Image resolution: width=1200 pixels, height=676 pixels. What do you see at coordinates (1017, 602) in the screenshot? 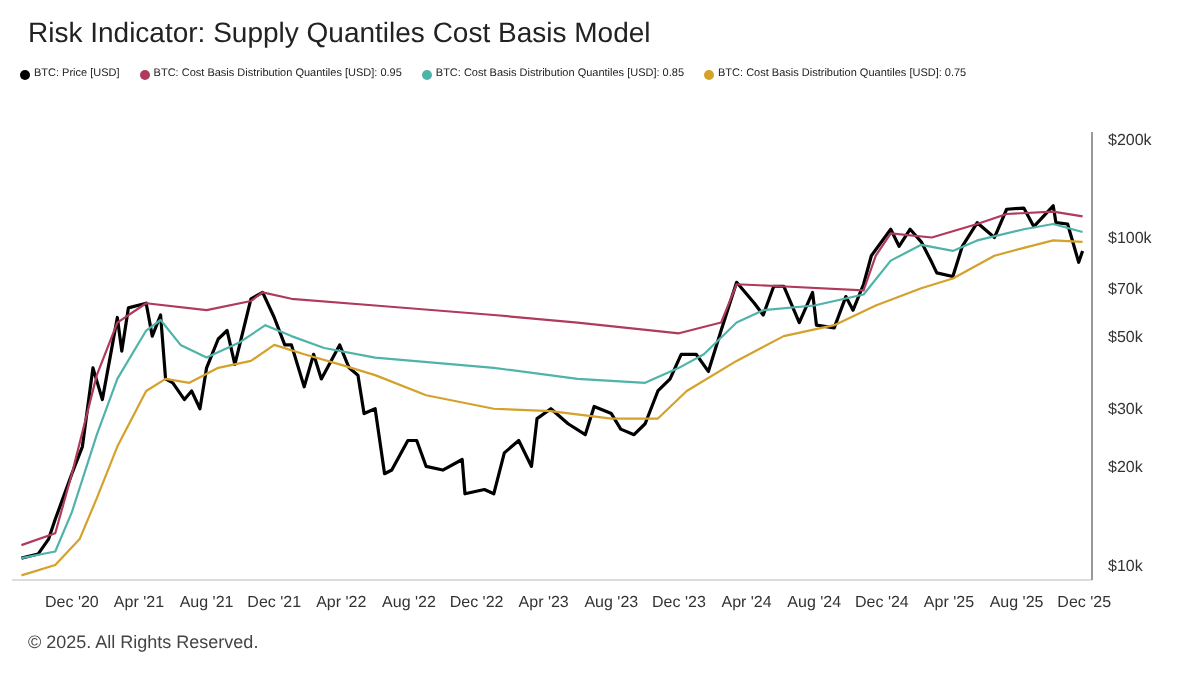
I see `x-tick-label: Aug '25` at bounding box center [1017, 602].